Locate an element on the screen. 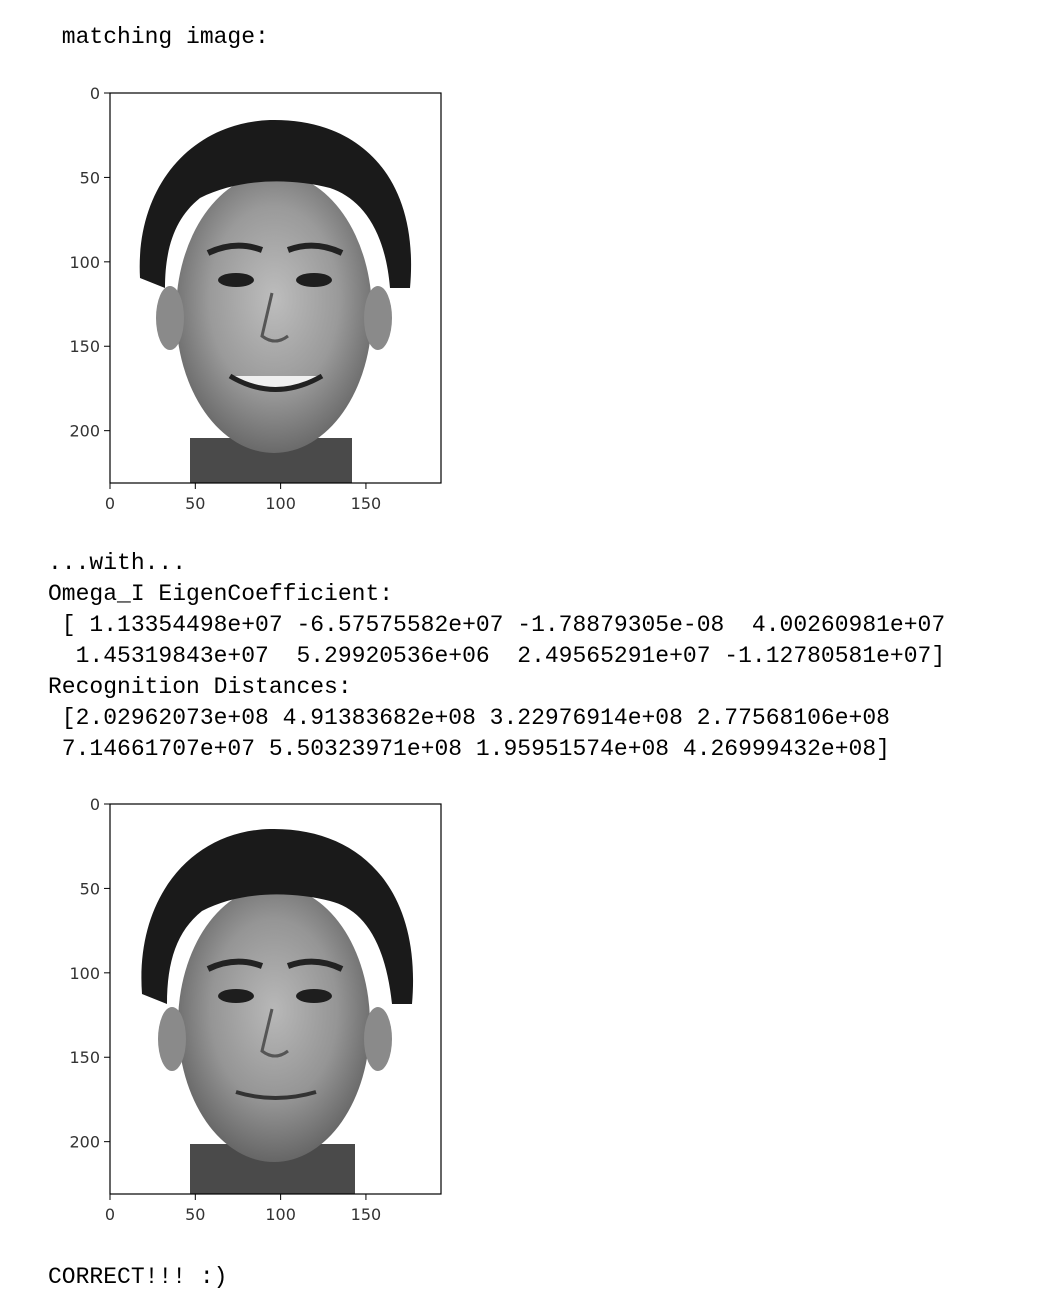  distances-label: Recognition Distances: is located at coordinates (200, 687).